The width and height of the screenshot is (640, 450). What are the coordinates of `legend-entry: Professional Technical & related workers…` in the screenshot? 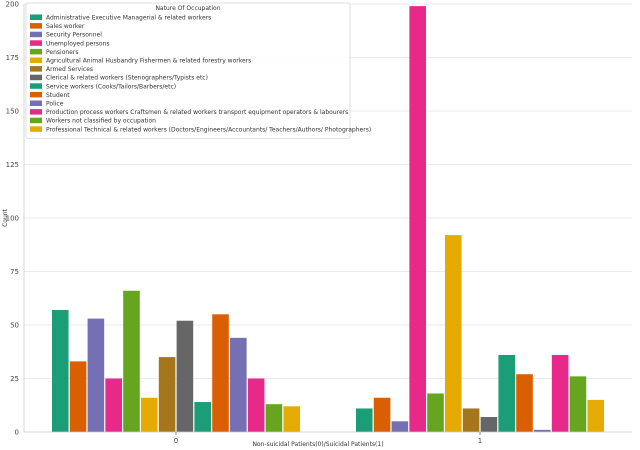 It's located at (208, 129).